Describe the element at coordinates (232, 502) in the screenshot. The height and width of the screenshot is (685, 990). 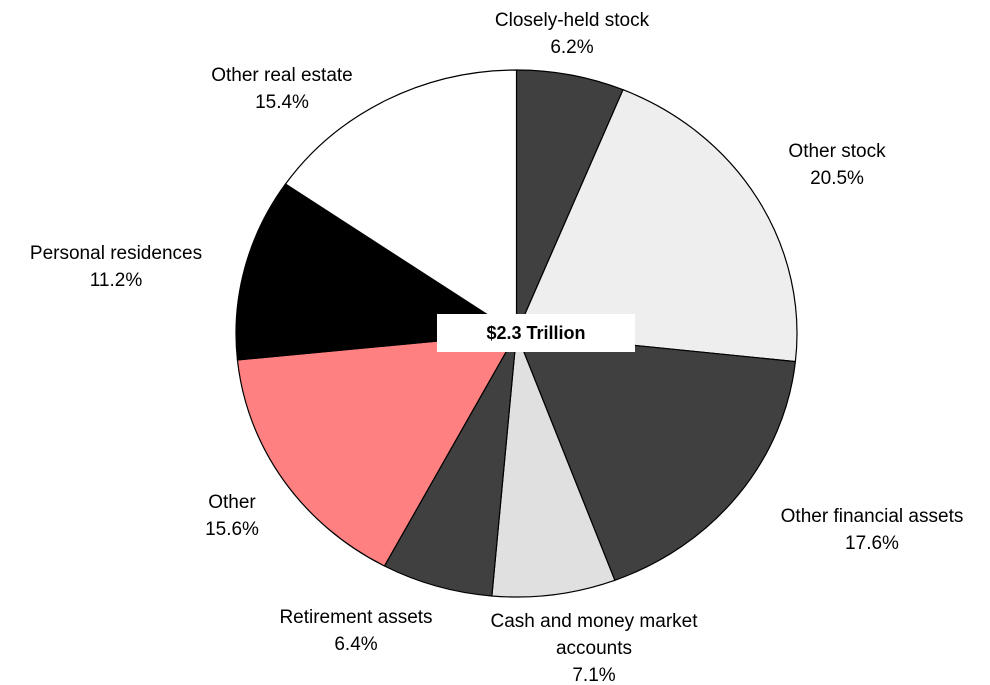
I see `slice-name: Other` at that location.